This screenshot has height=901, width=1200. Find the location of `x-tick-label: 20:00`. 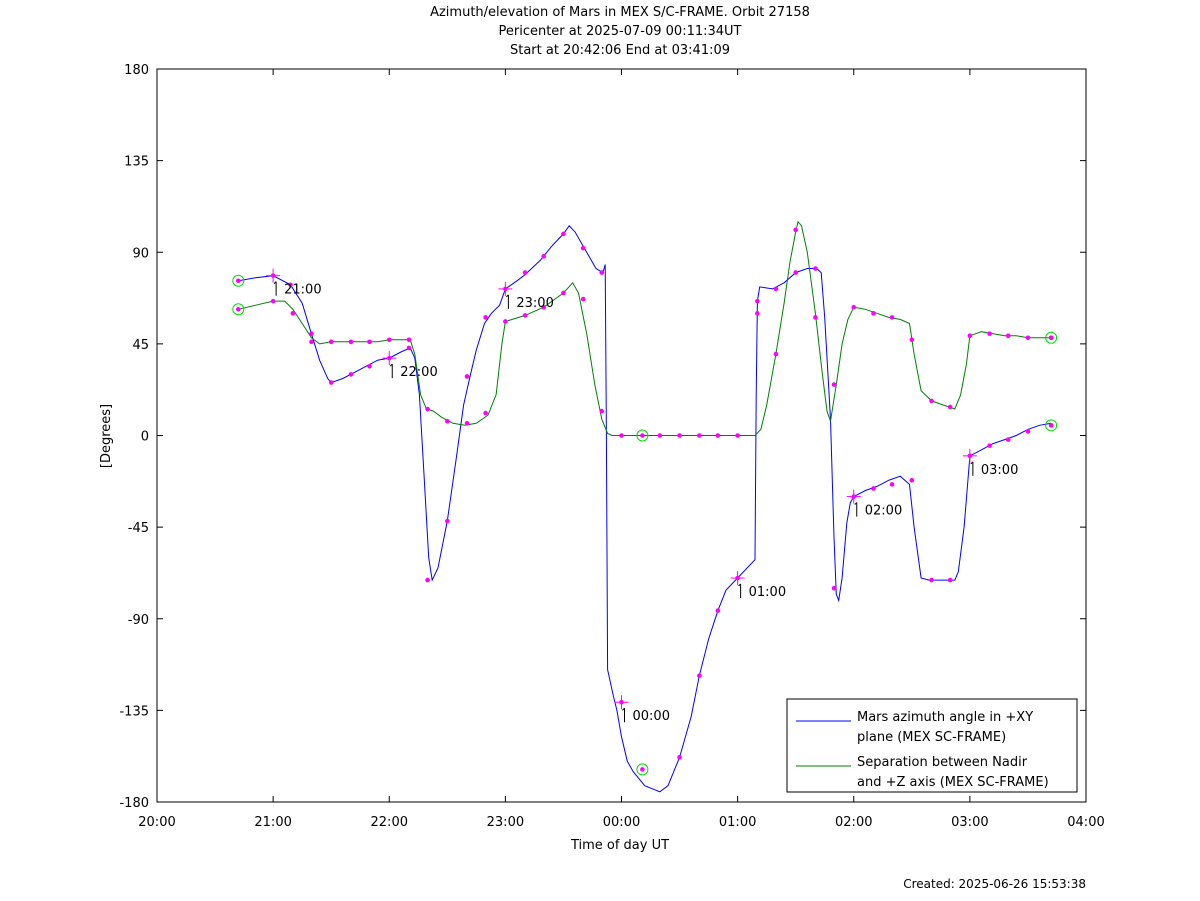

x-tick-label: 20:00 is located at coordinates (156, 822).